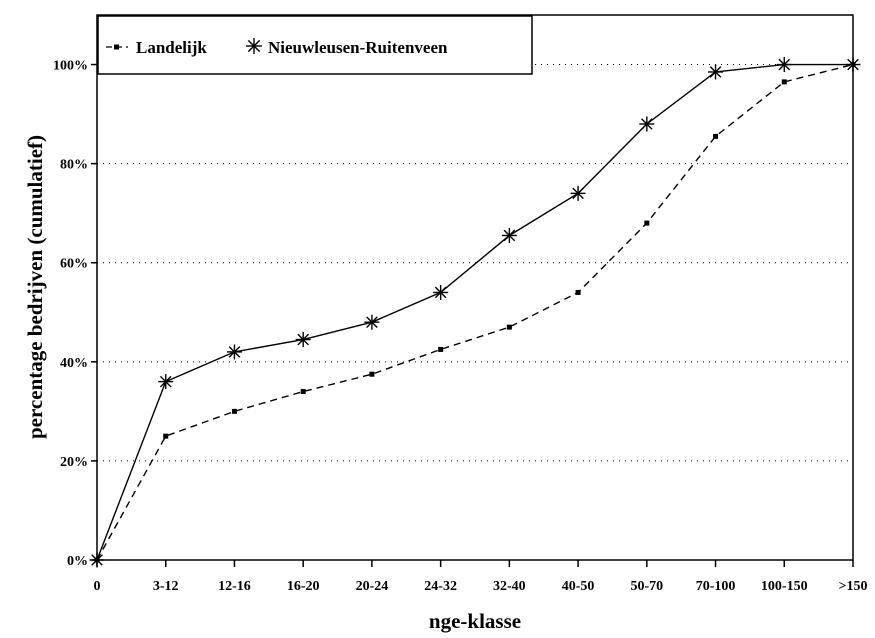 The height and width of the screenshot is (638, 875). What do you see at coordinates (372, 586) in the screenshot?
I see `x-tick-label: 20-24` at bounding box center [372, 586].